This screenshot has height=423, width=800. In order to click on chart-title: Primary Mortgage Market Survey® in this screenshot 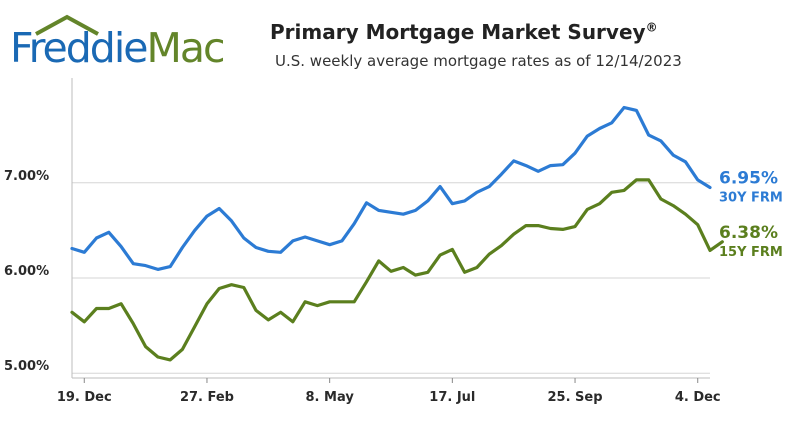, I will do `click(464, 32)`.